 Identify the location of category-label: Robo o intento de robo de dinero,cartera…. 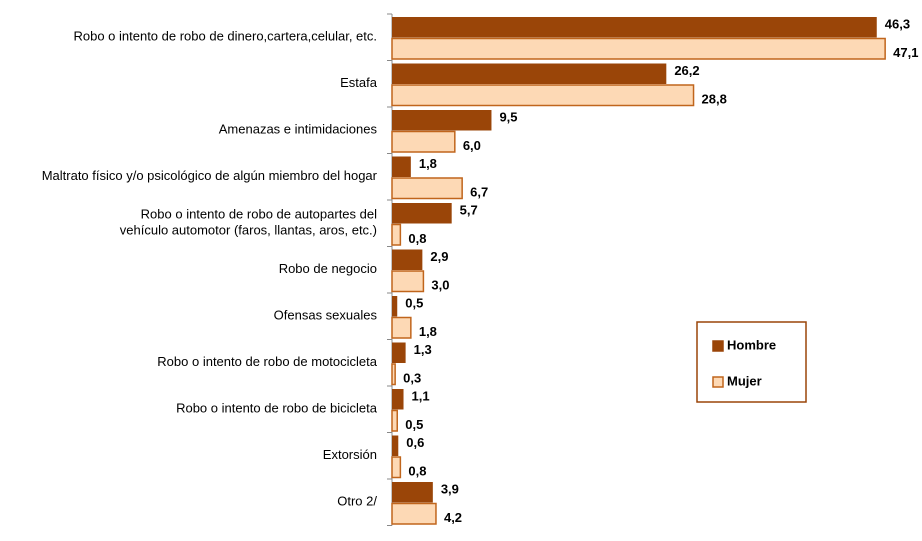
(225, 36).